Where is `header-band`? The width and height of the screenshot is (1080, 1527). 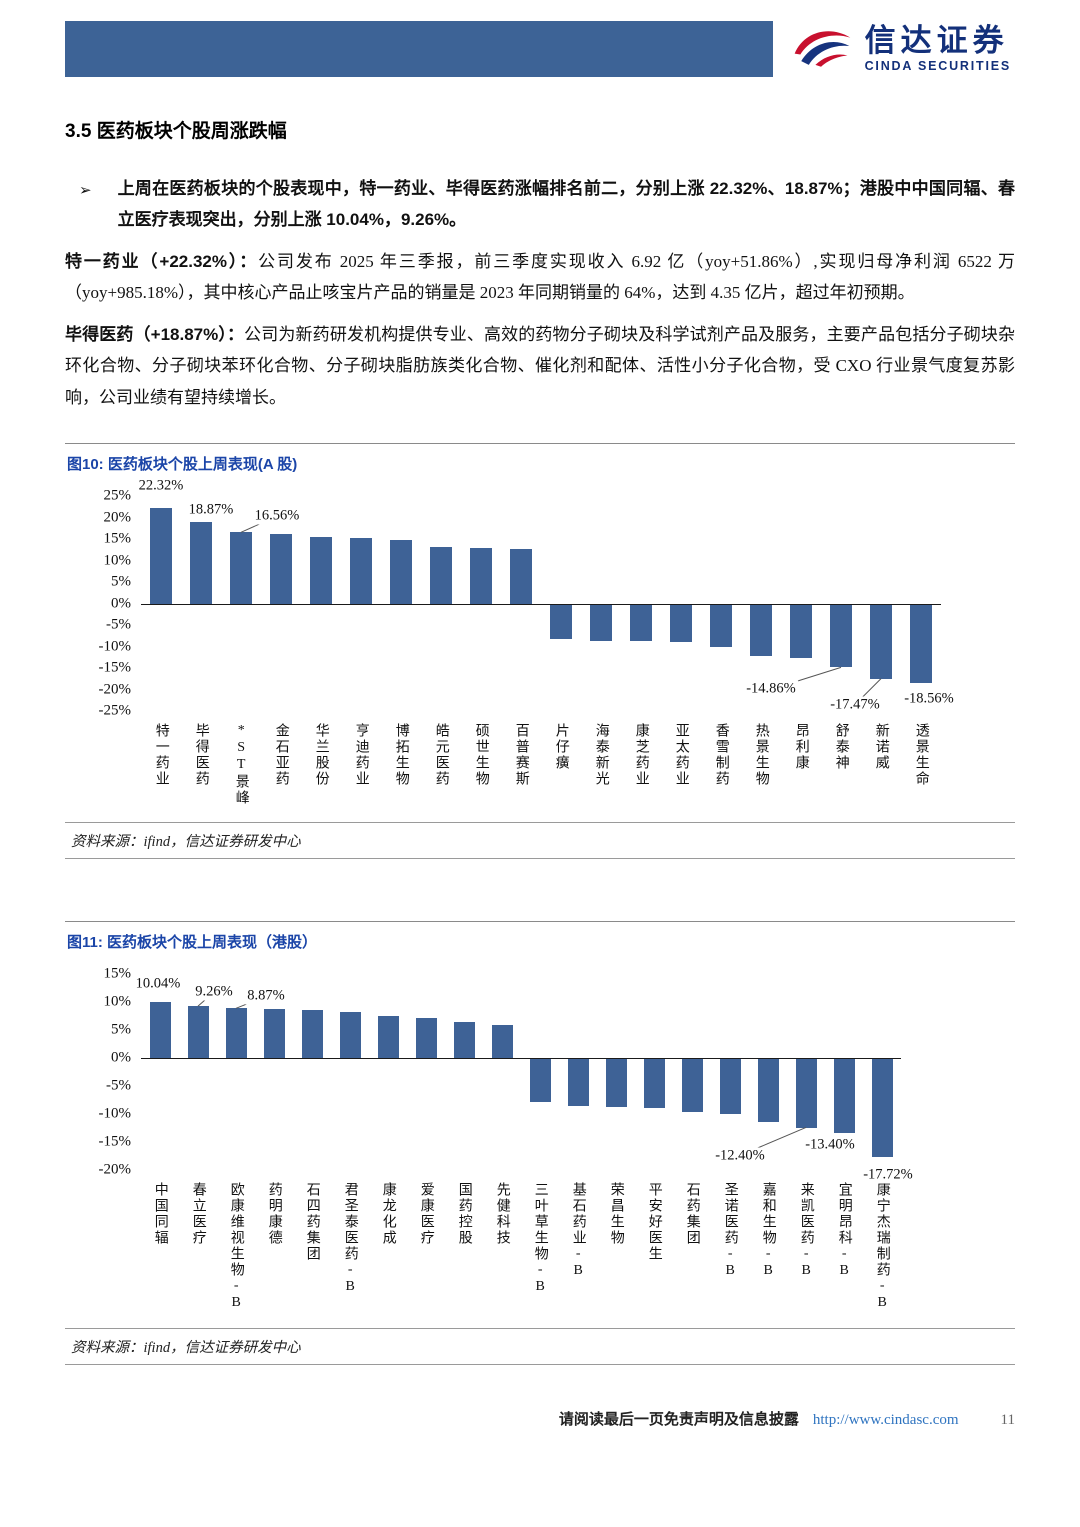
header-band is located at coordinates (419, 49).